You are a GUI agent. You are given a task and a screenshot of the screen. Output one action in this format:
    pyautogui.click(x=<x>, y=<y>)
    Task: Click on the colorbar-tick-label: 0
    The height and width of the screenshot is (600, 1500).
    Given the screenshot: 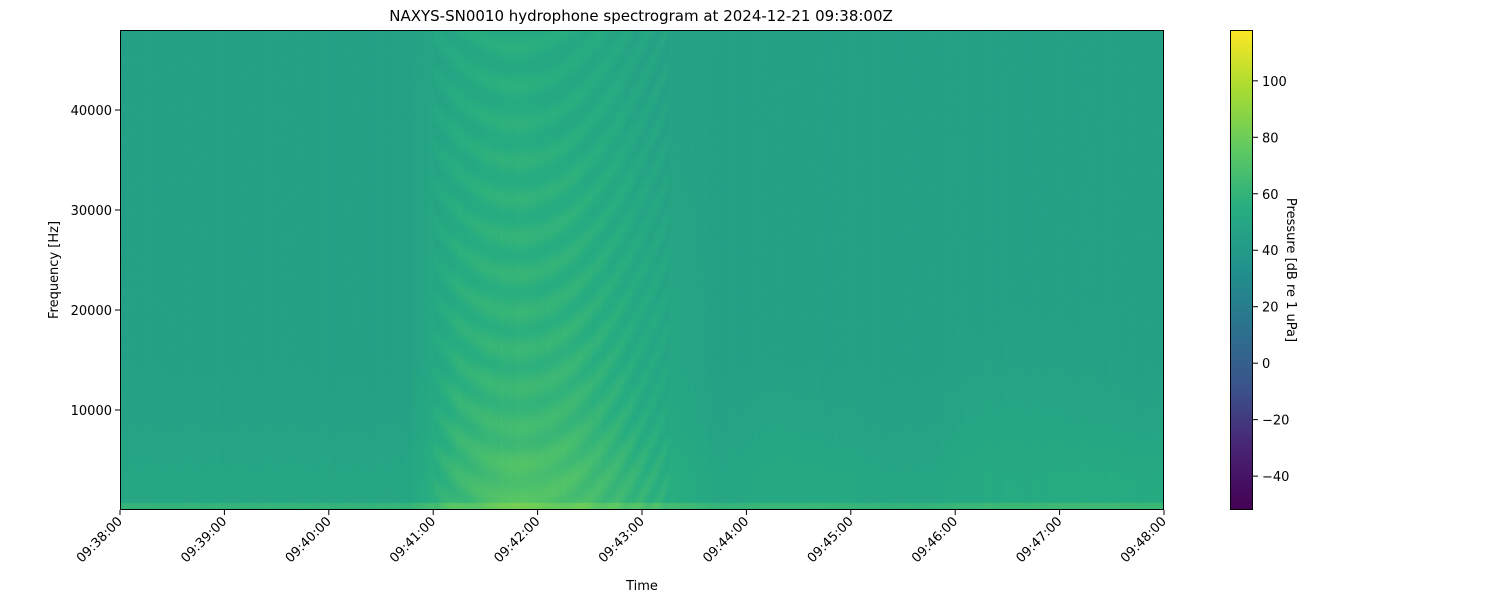 What is the action you would take?
    pyautogui.click(x=1266, y=364)
    